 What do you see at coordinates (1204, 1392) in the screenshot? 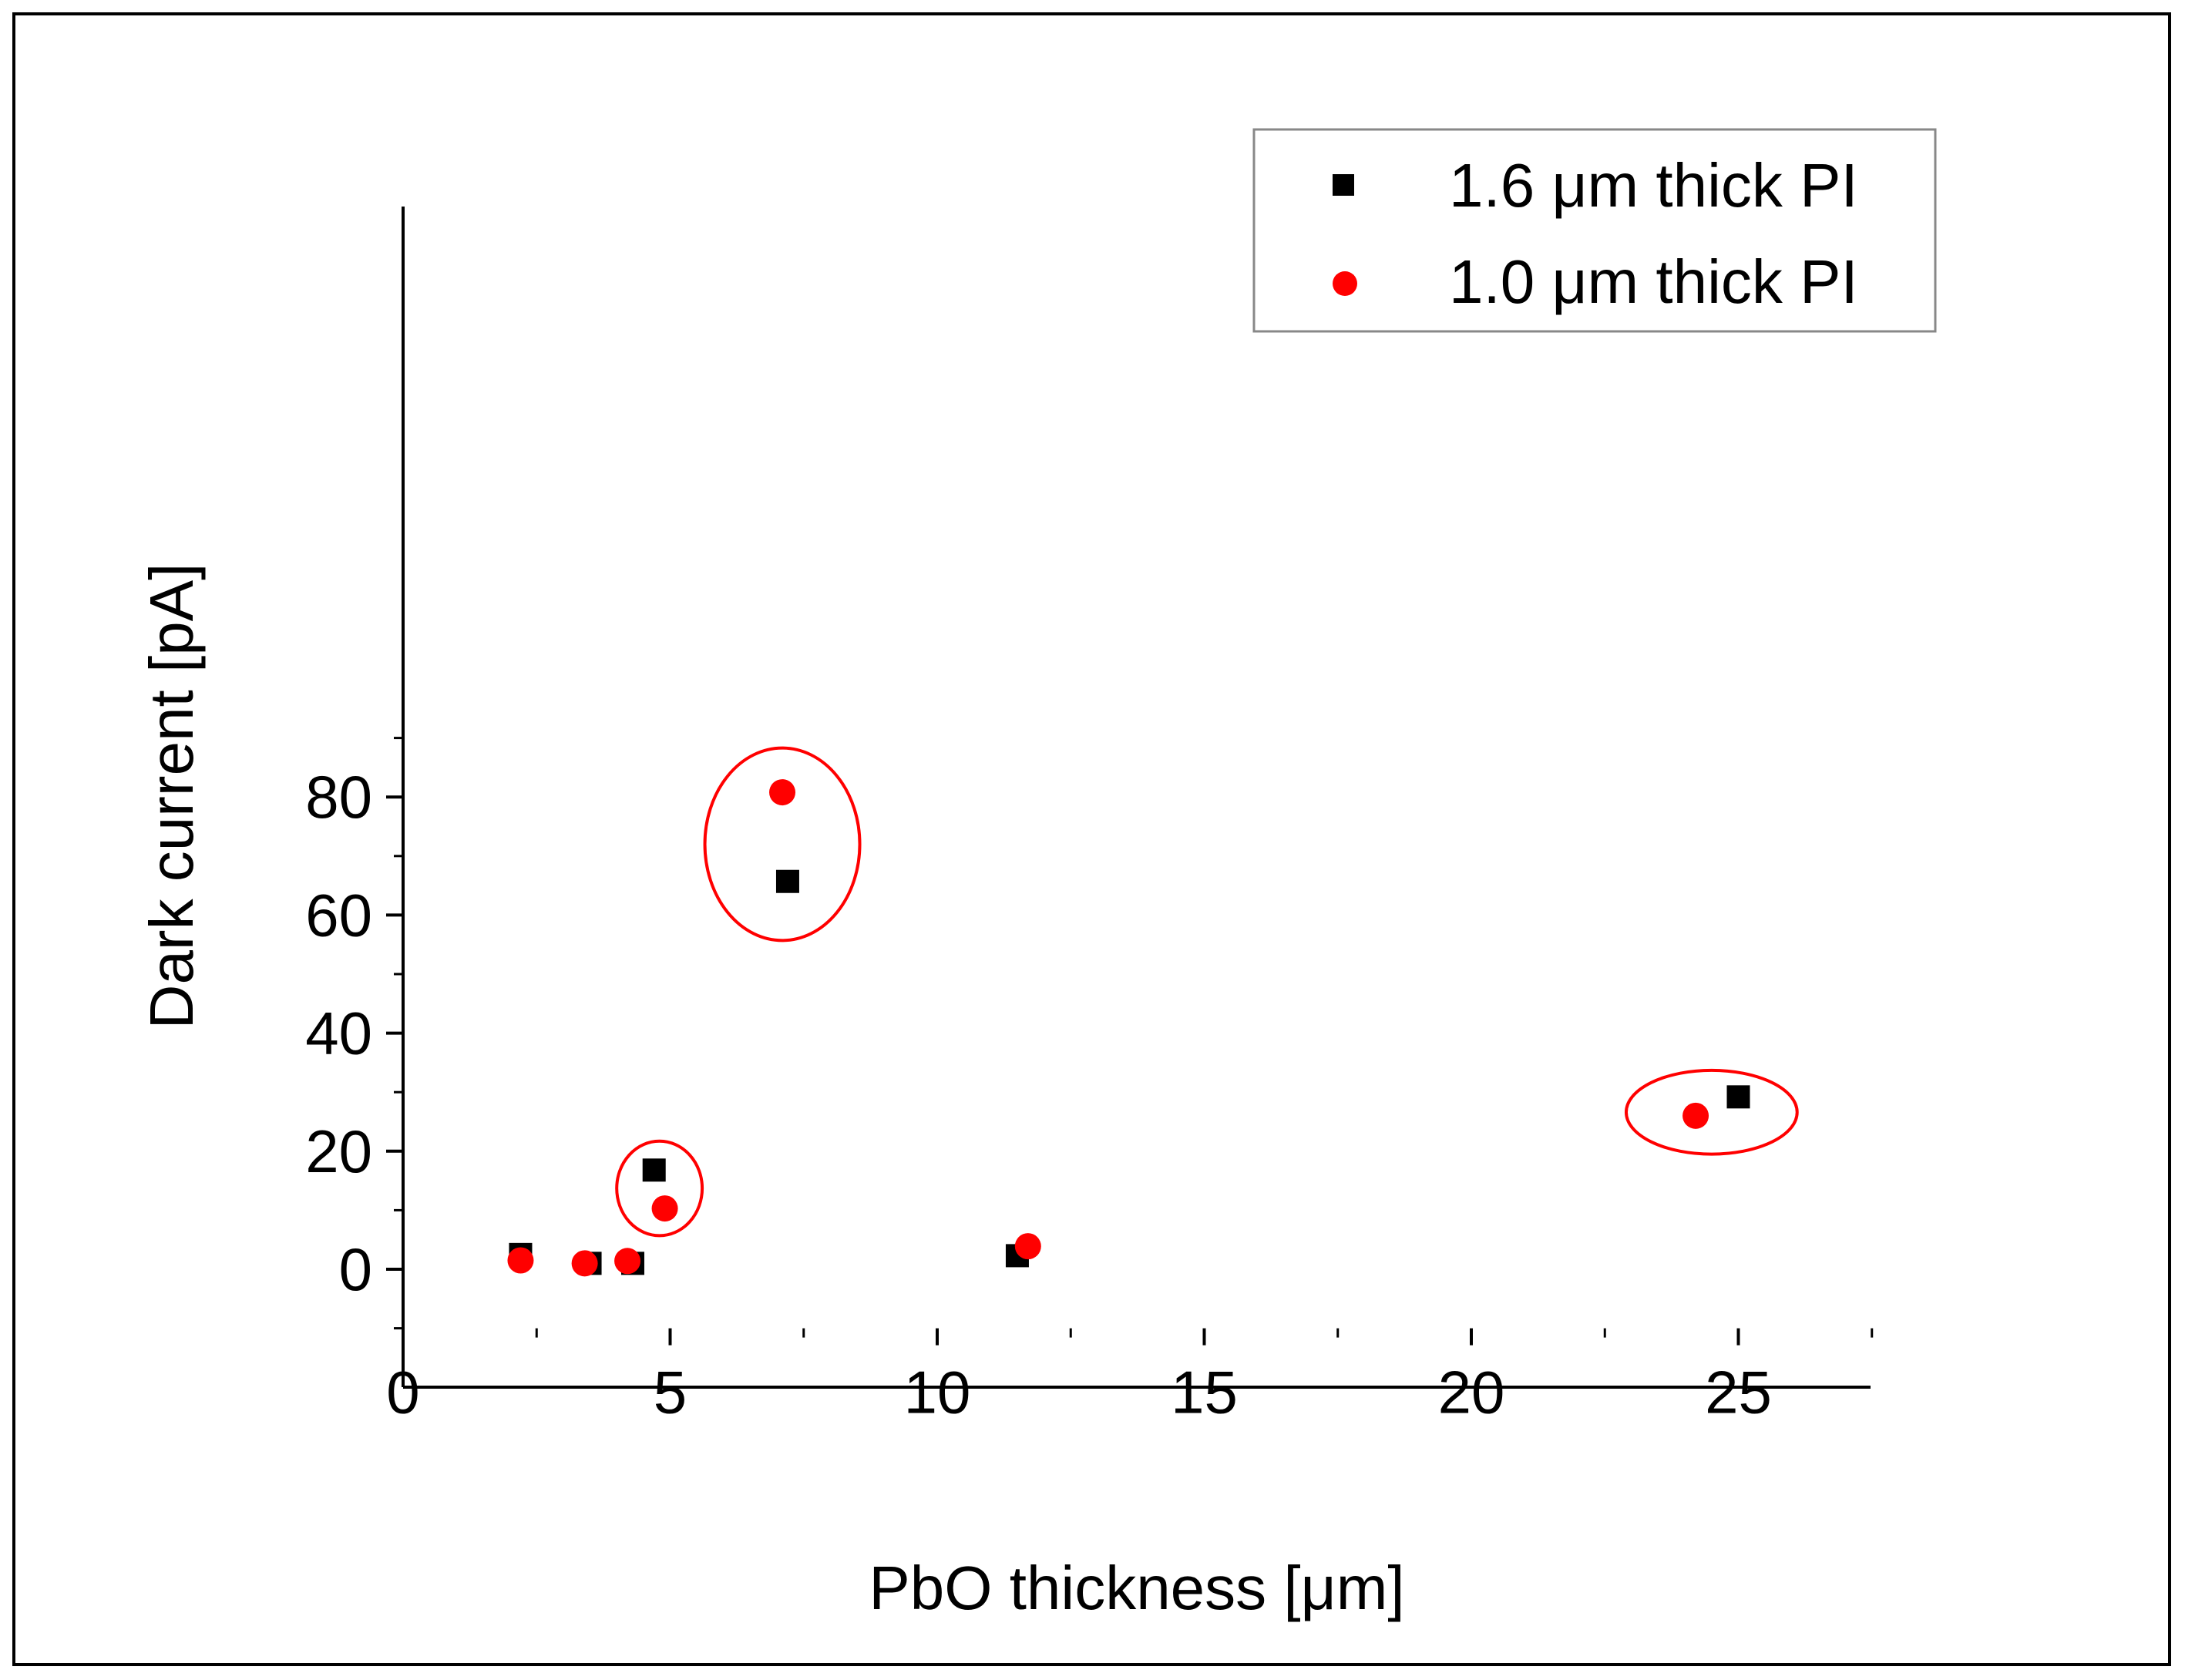
I see `x-tick-label: 15` at bounding box center [1204, 1392].